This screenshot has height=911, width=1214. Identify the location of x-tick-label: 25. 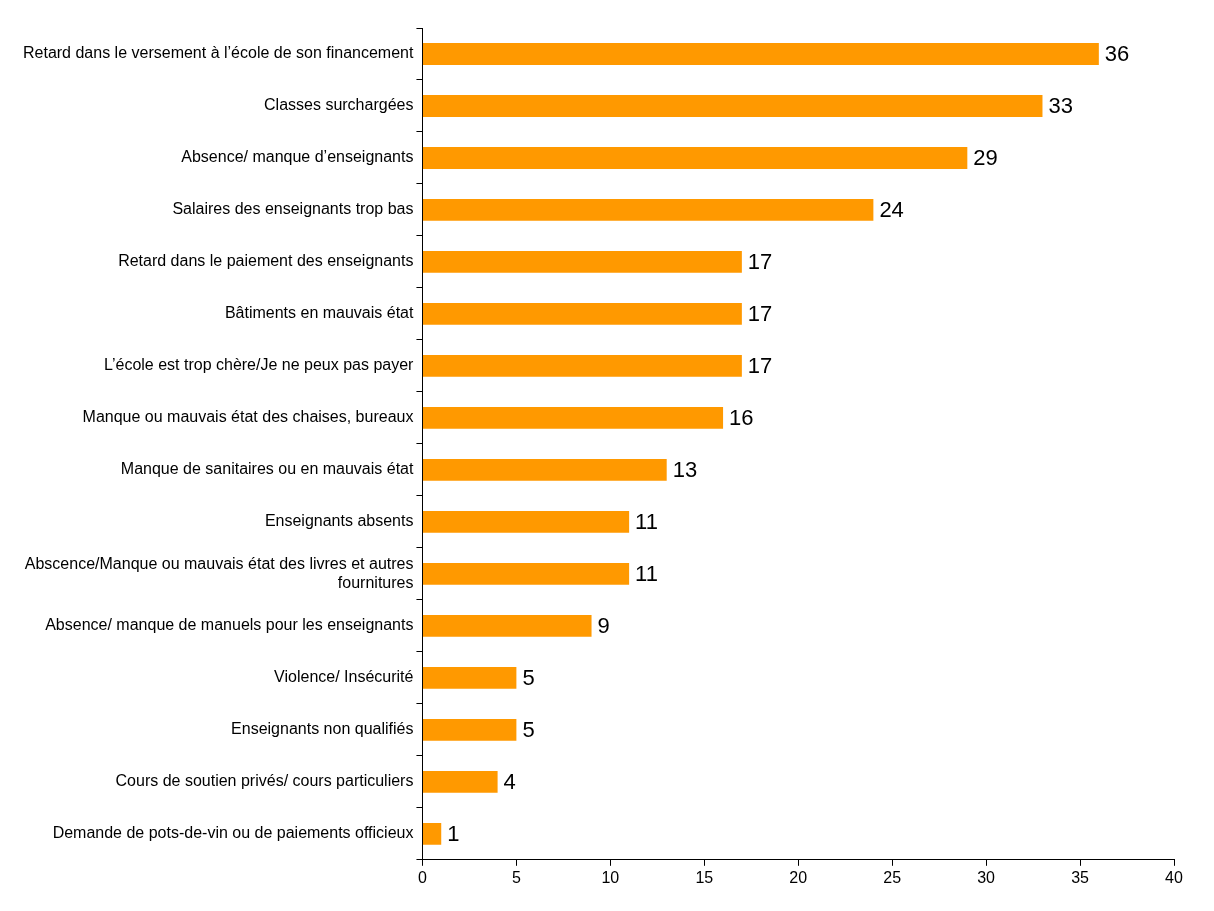
(892, 877).